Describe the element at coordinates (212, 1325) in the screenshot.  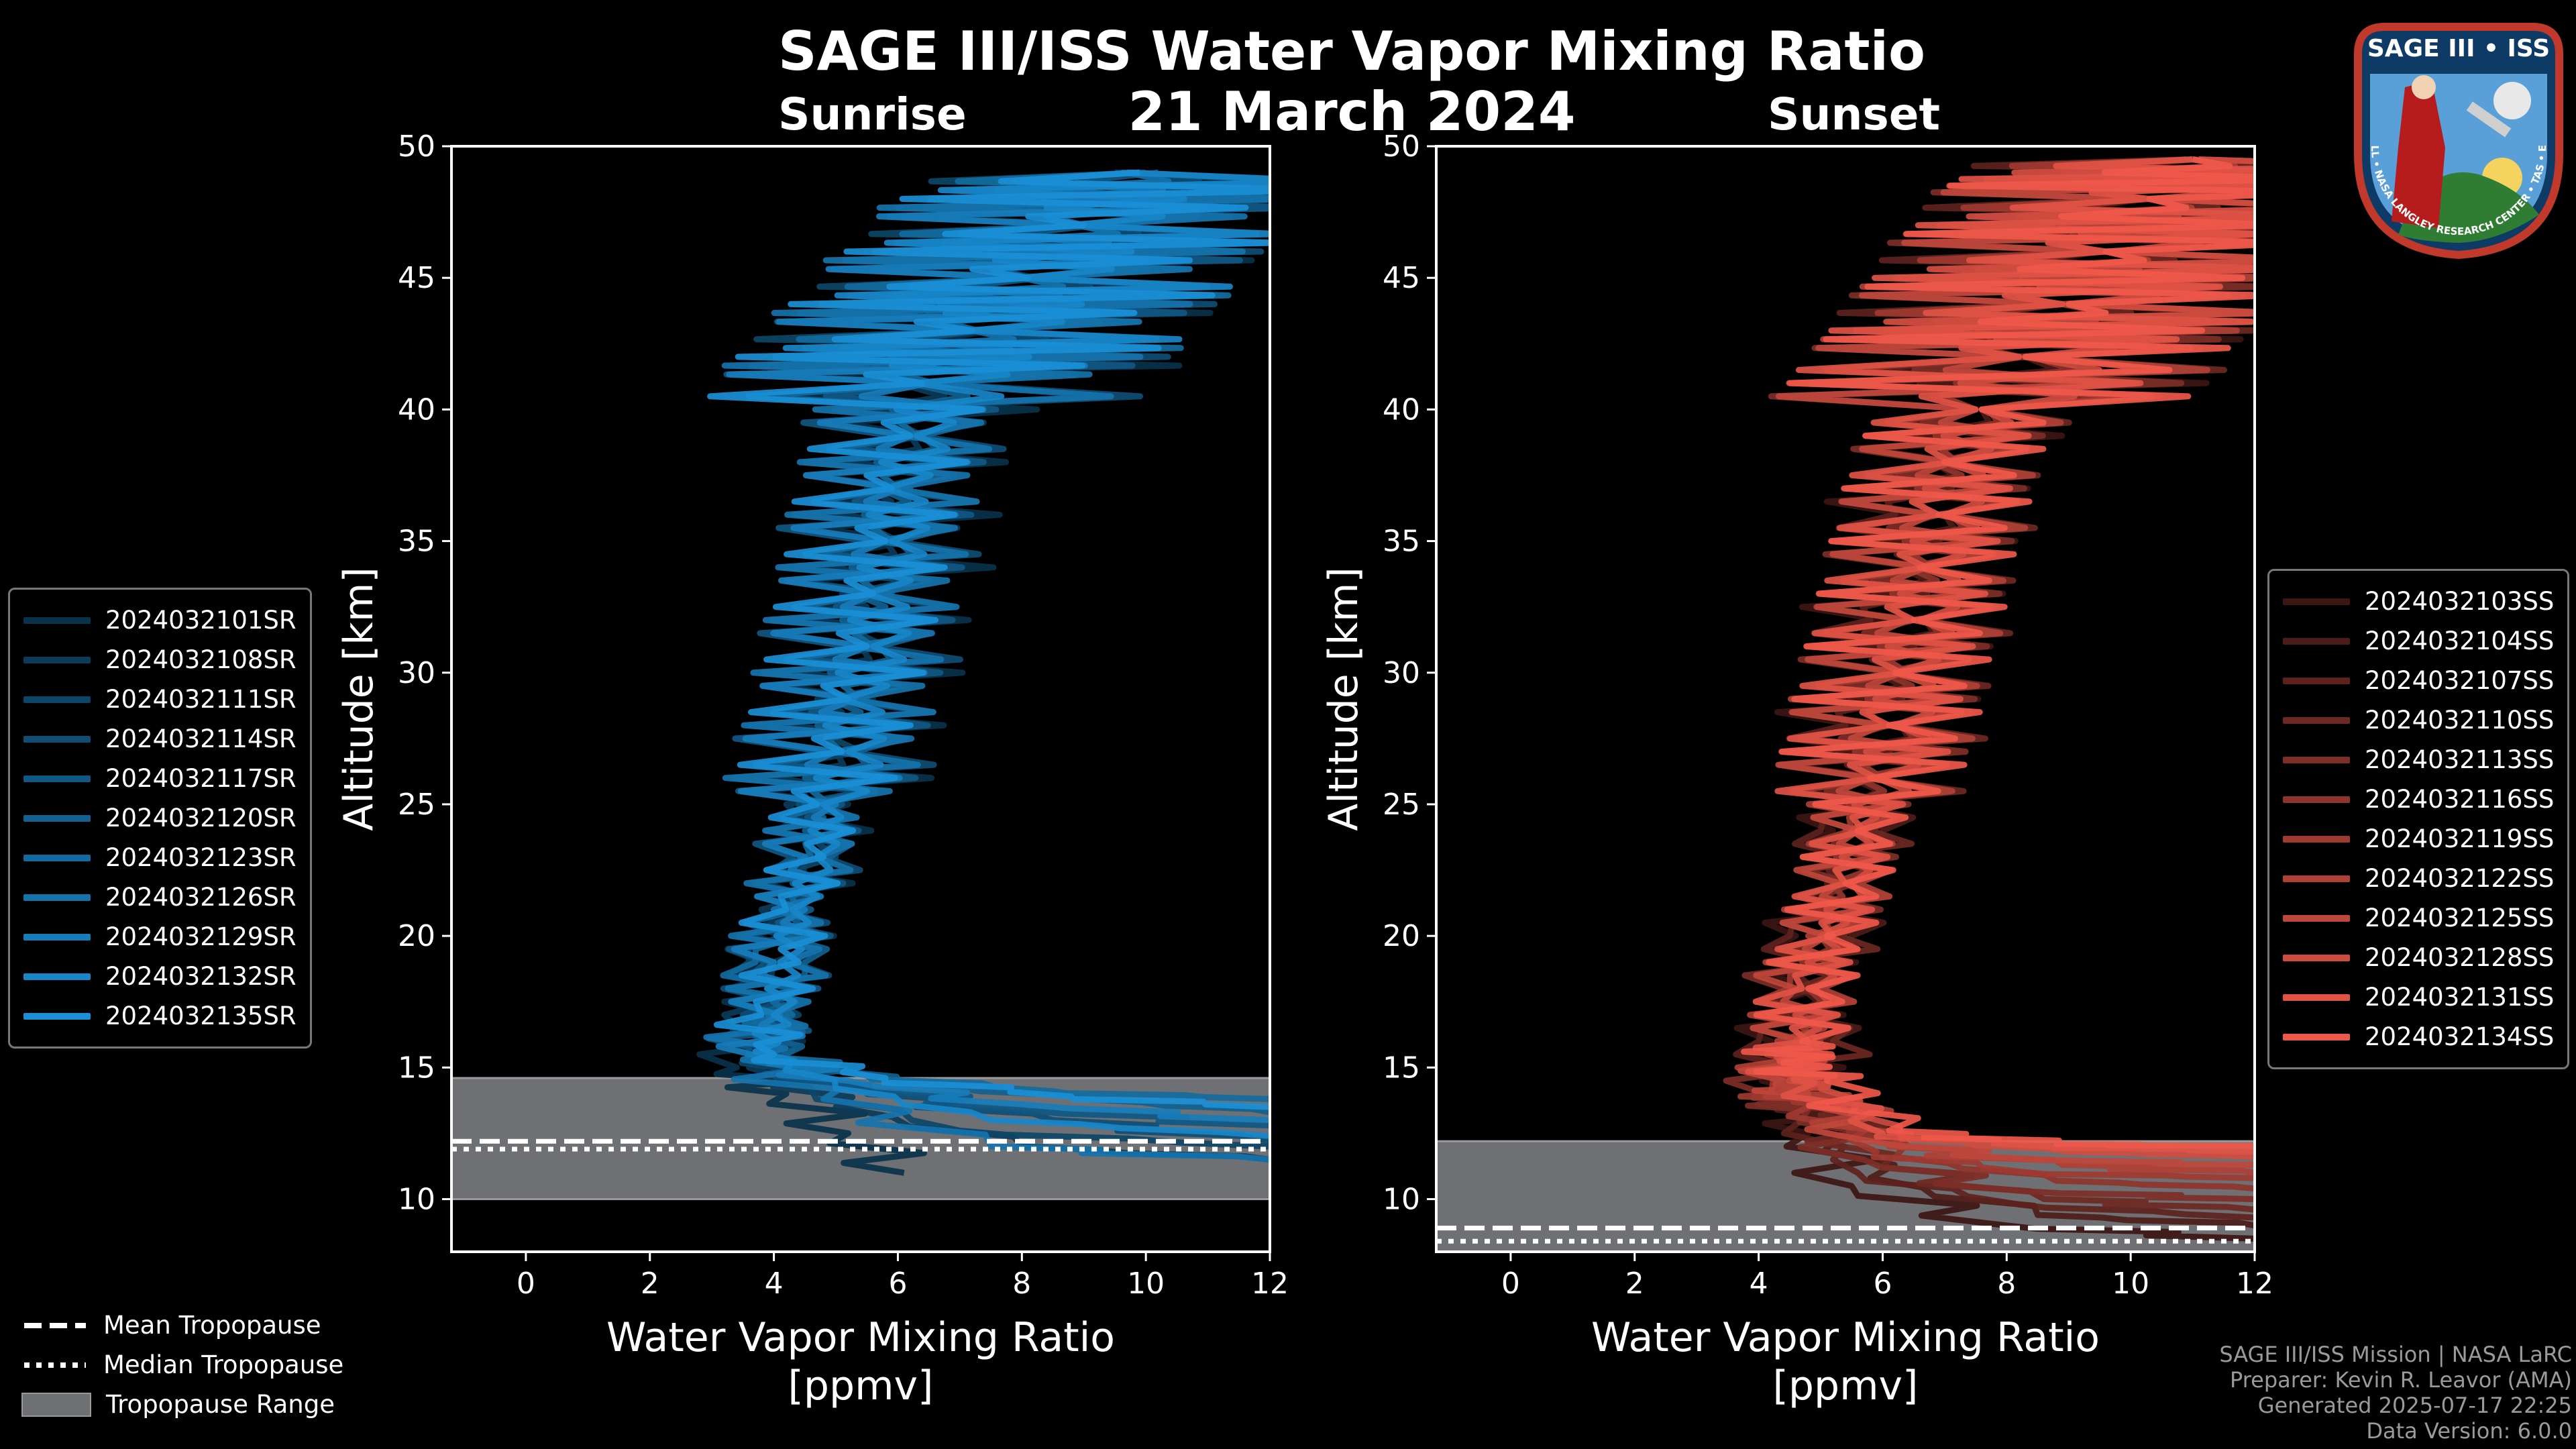
I see `legend-label: Mean Tropopause` at that location.